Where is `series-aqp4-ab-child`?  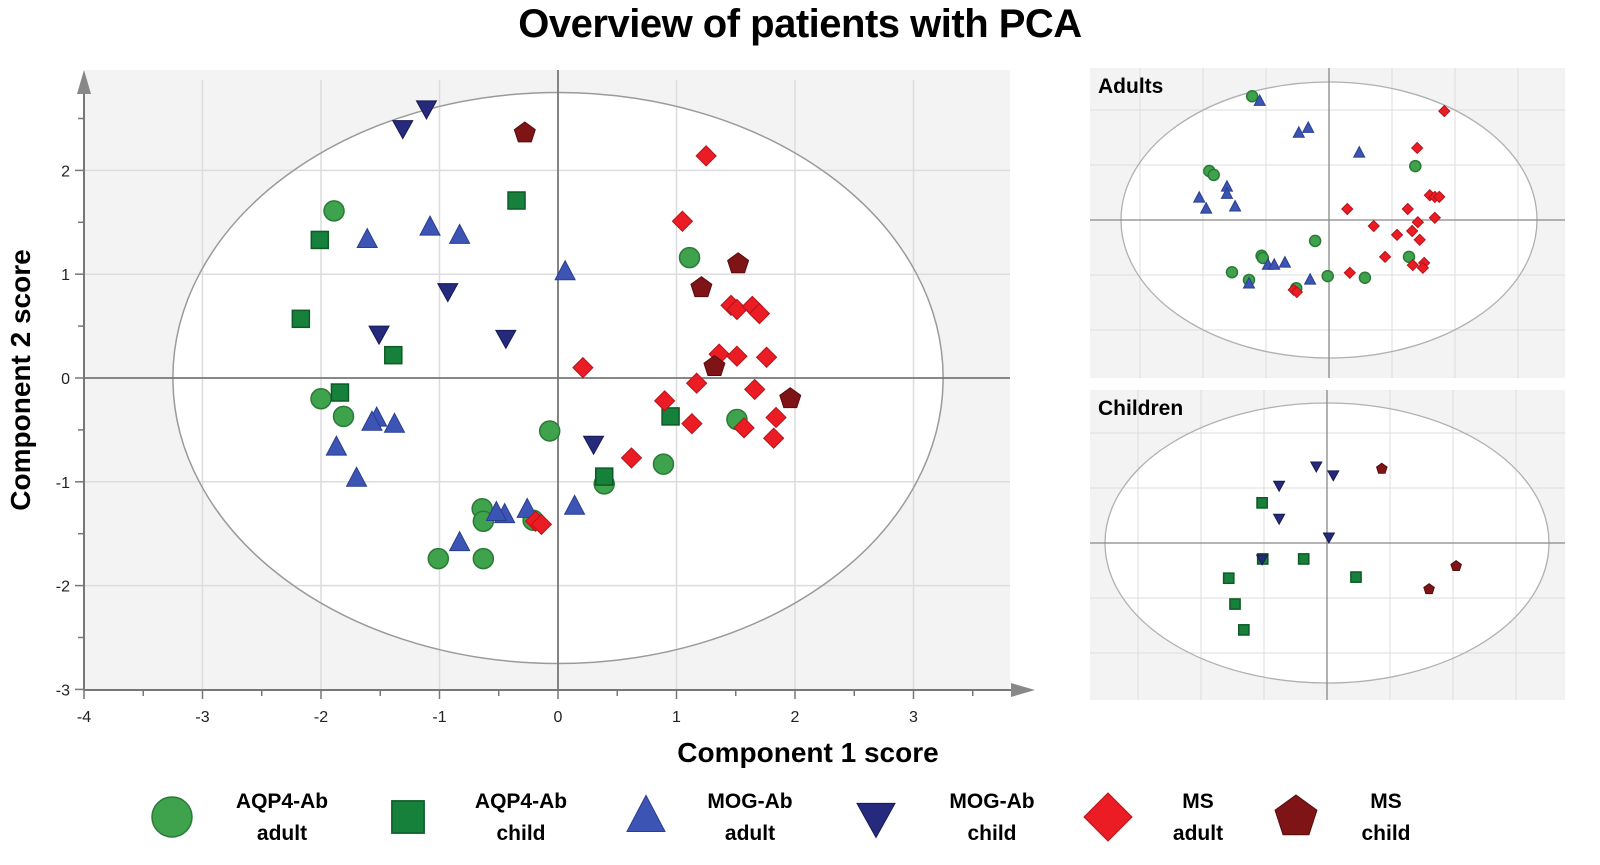
series-aqp4-ab-child is located at coordinates (485, 338).